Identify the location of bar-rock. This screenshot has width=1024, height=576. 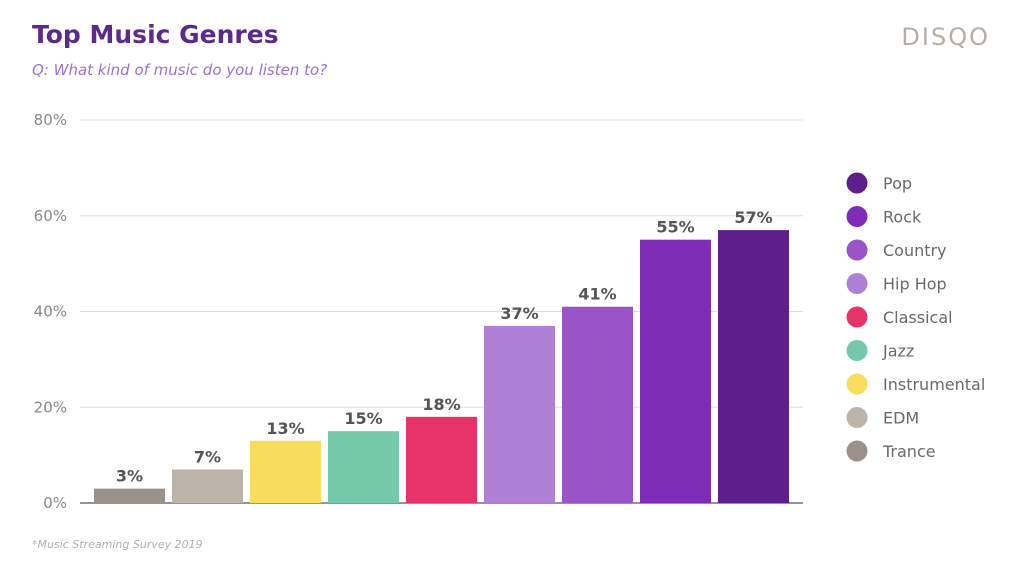
(675, 371).